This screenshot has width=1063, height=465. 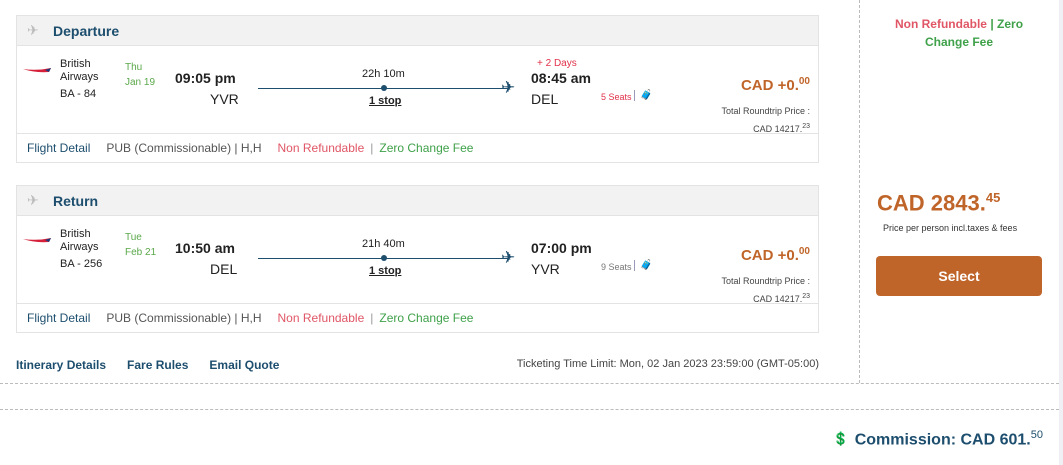 I want to click on flight-number: BA - 256, so click(x=81, y=264).